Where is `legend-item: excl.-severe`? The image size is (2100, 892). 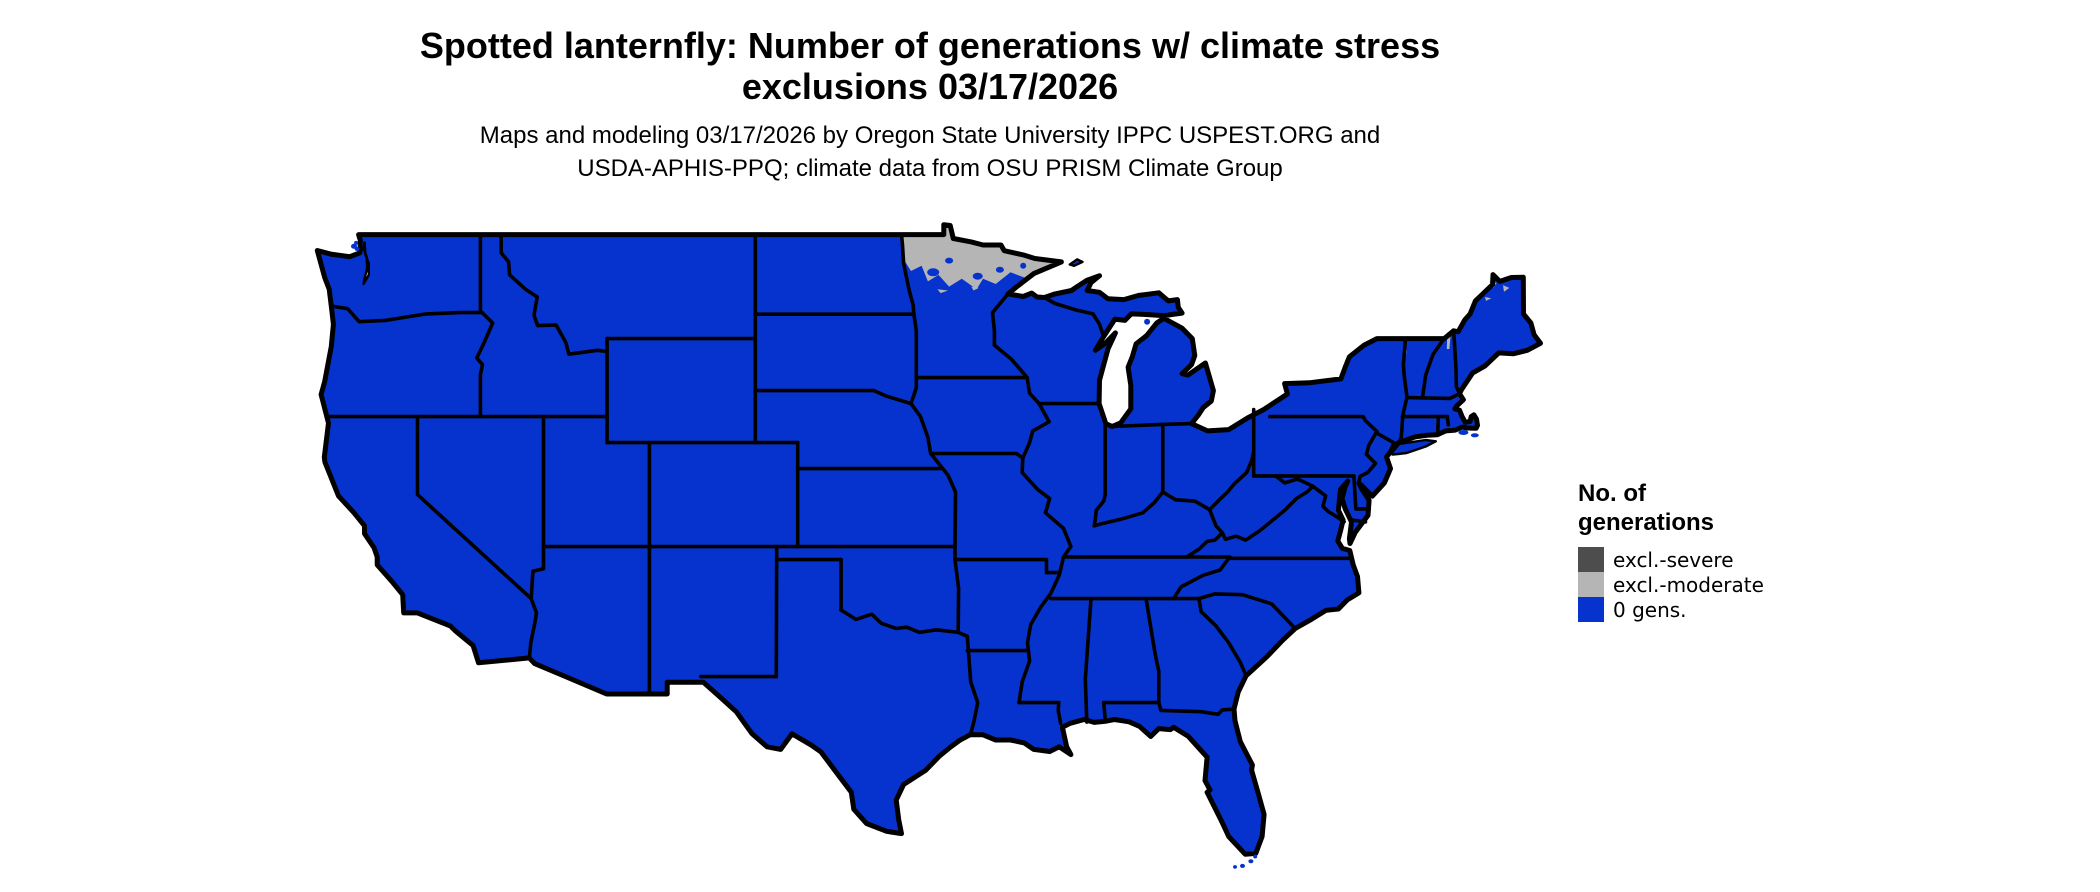 legend-item: excl.-severe is located at coordinates (1671, 559).